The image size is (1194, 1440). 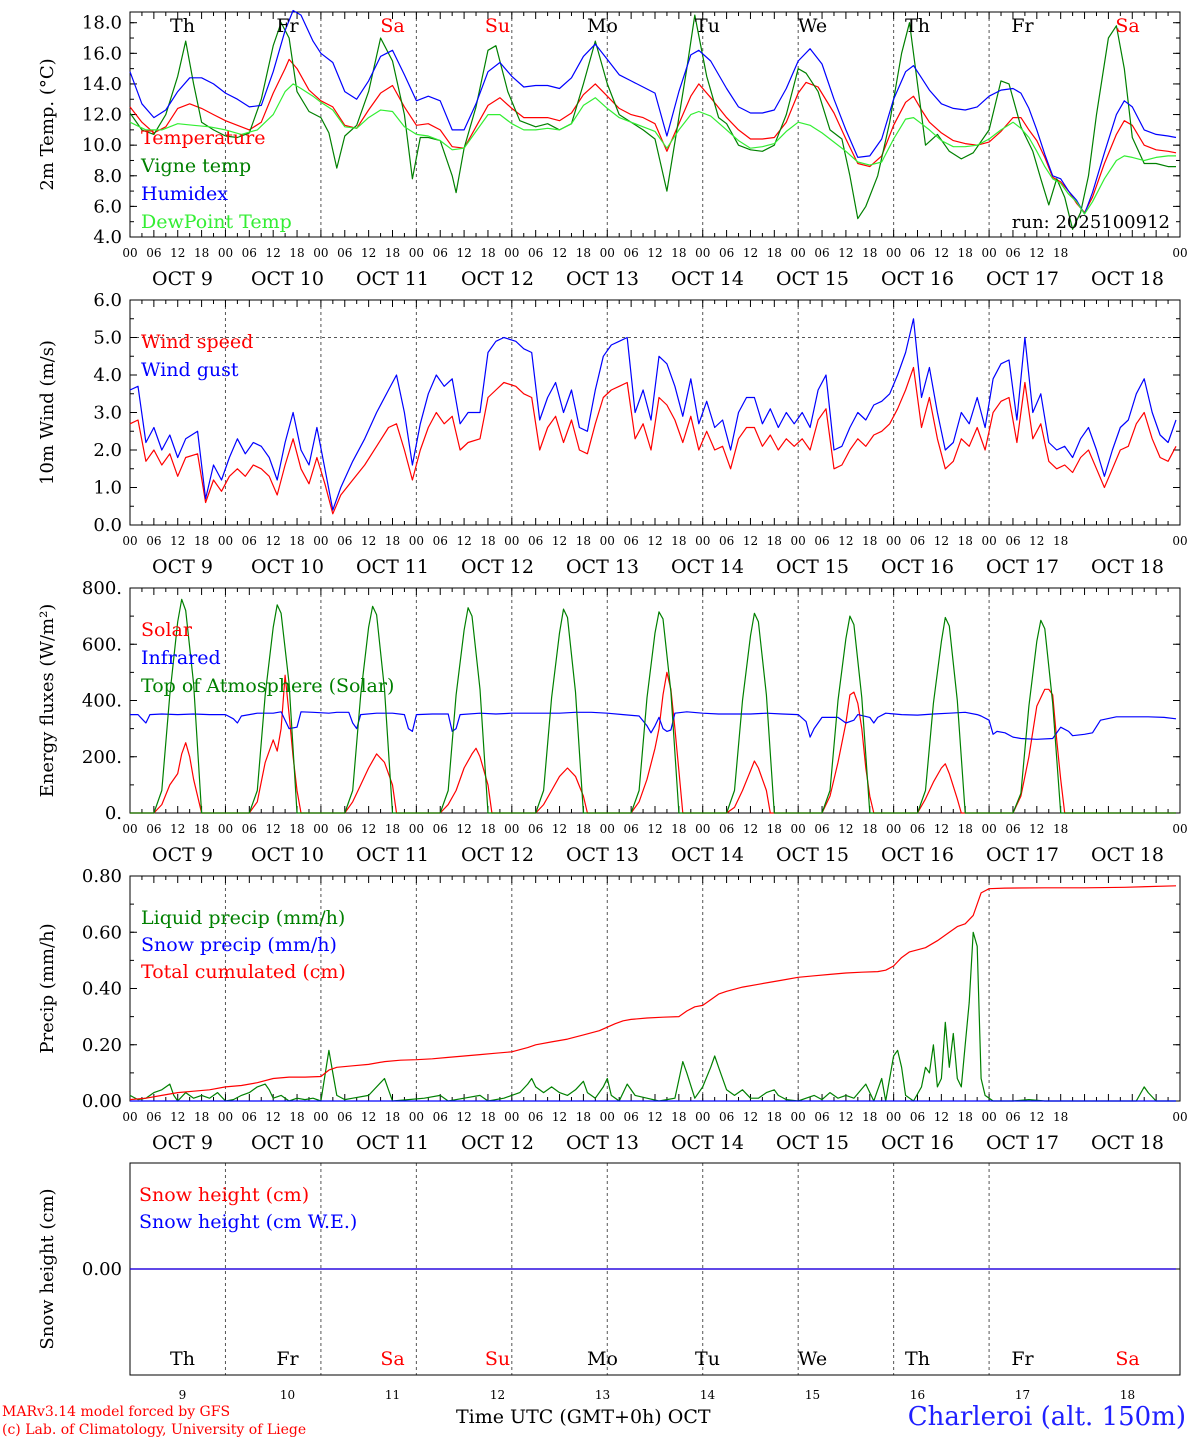 I want to click on legend-entry: Temperature, so click(x=203, y=138).